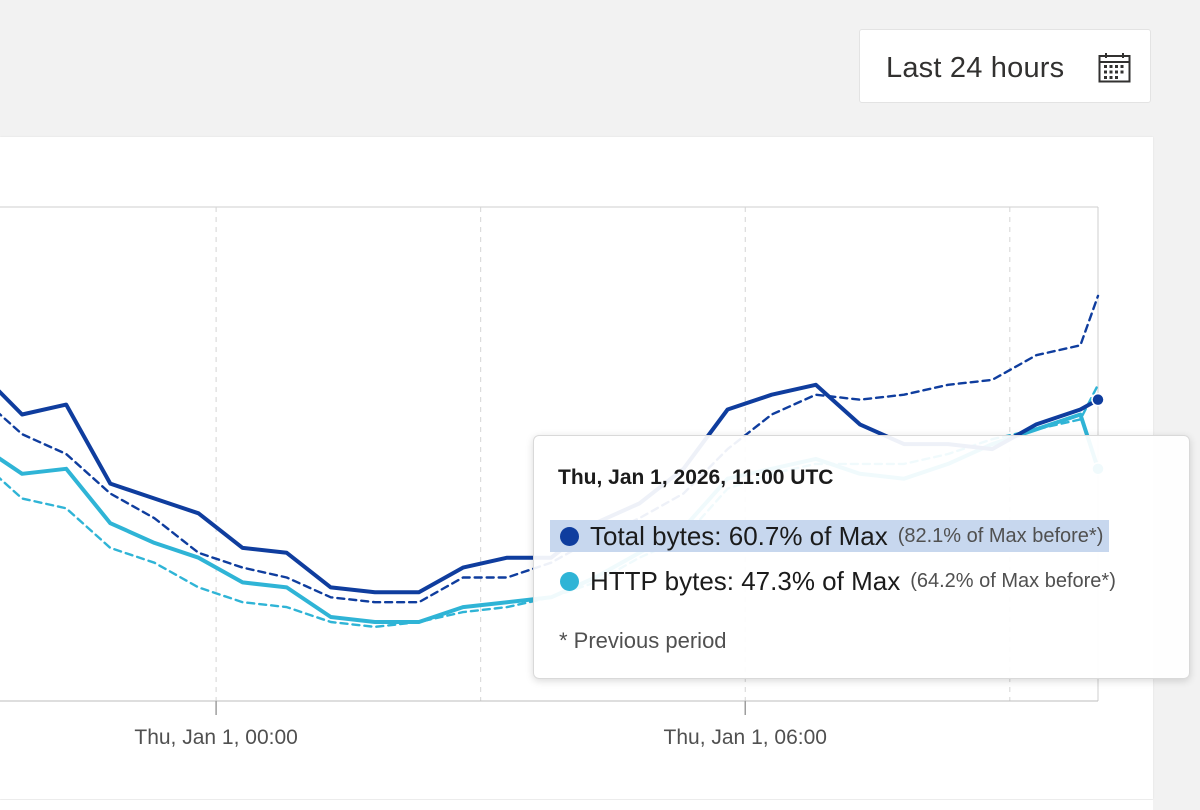  I want to click on tooltip-http-bytes-value: HTTP bytes: 47.3% of Max, so click(745, 580).